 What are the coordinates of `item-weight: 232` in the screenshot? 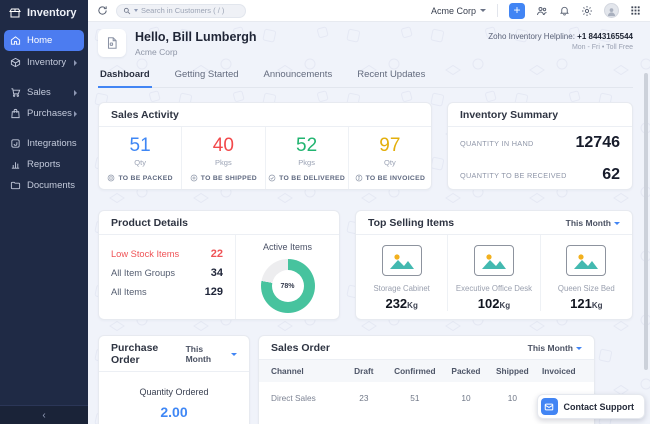 It's located at (396, 303).